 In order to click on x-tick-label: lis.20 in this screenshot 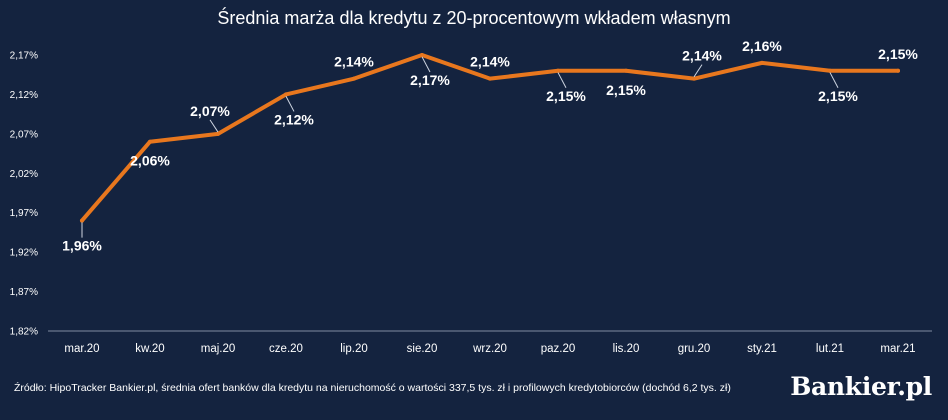, I will do `click(626, 349)`.